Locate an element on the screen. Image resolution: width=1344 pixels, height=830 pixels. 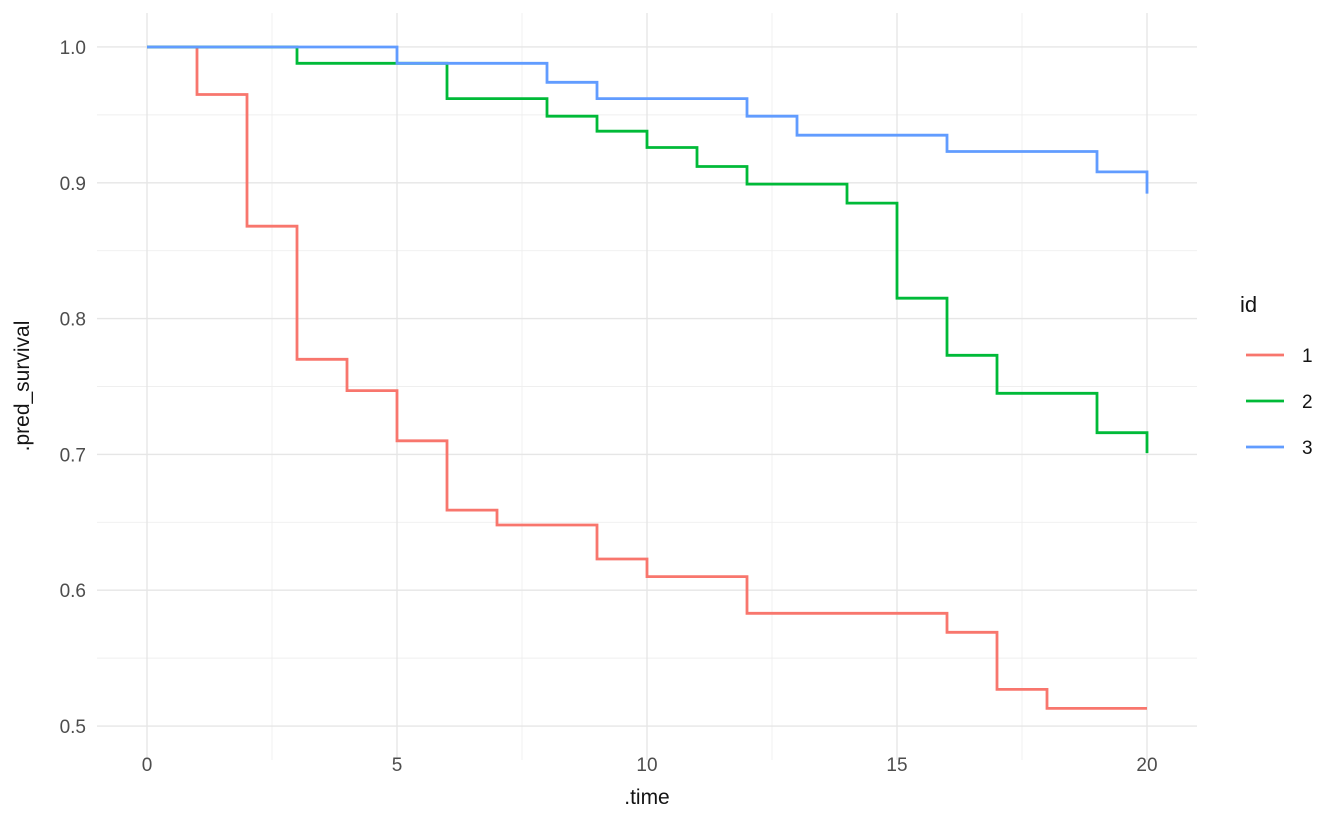
x-tick-label-10: 10 is located at coordinates (646, 765).